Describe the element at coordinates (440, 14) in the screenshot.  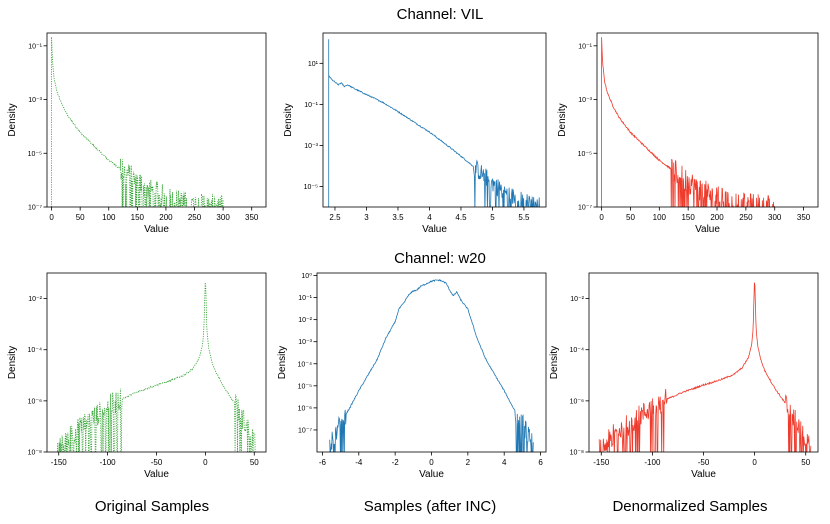
I see `row-title-vil: Channel: VIL` at that location.